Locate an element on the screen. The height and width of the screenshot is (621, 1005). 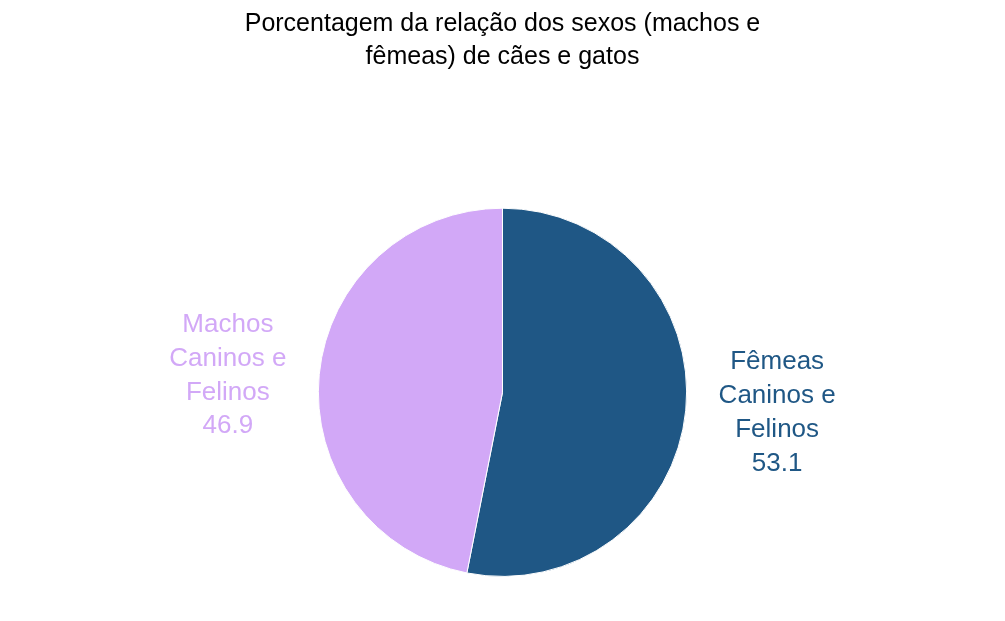
chart-title: Porcentagem da relação dos sexos (machos e fêmeas) de cães e gatos is located at coordinates (502, 38).